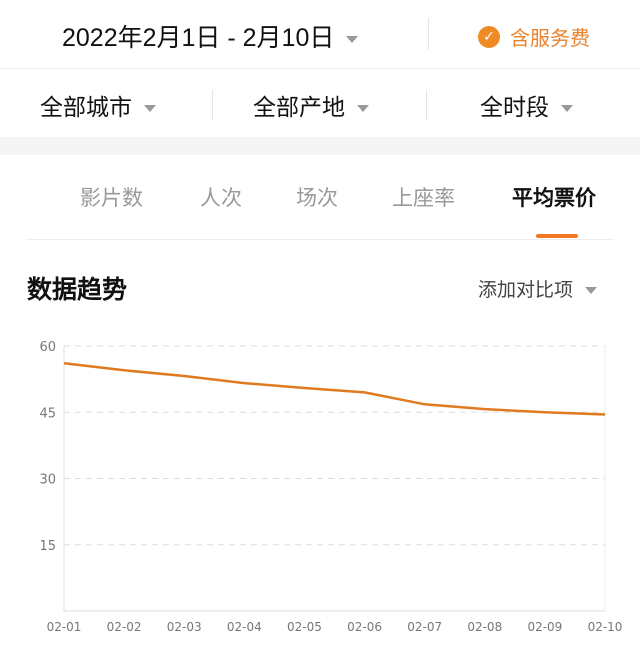  What do you see at coordinates (424, 627) in the screenshot?
I see `x-tick-label: 02-07` at bounding box center [424, 627].